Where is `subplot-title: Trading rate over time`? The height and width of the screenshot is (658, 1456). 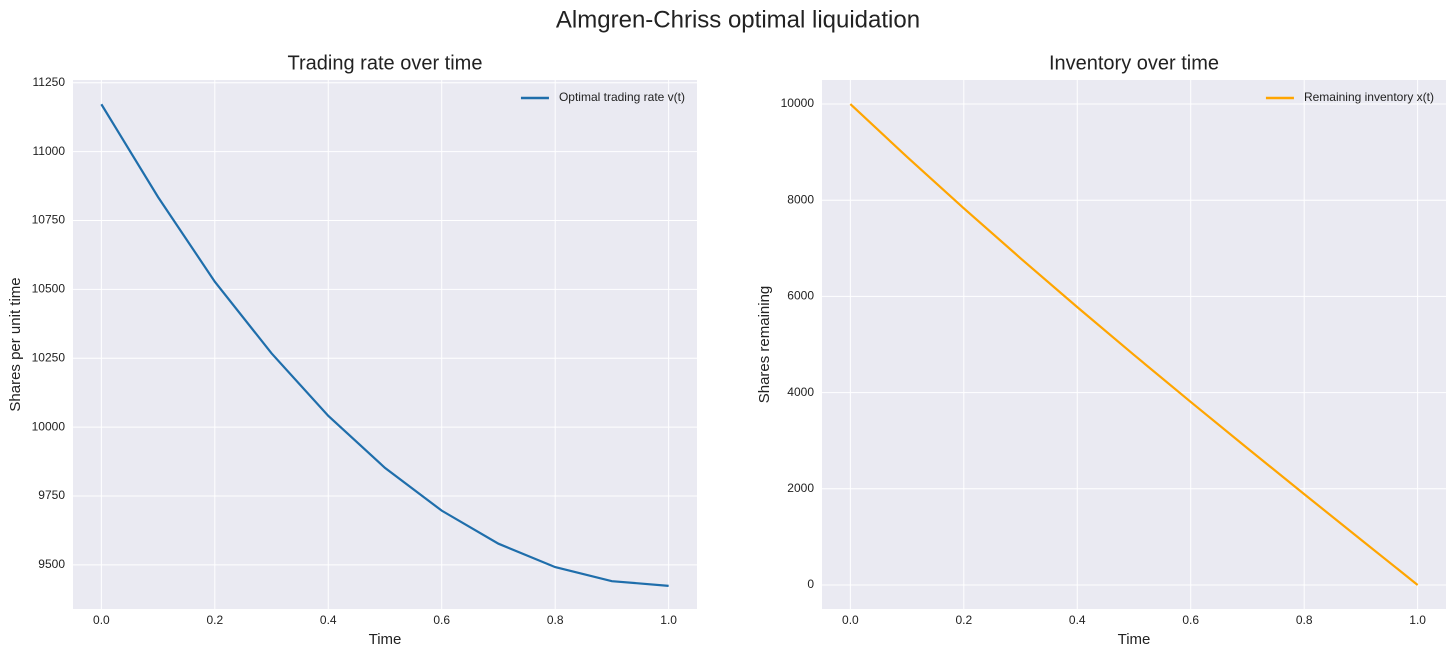 subplot-title: Trading rate over time is located at coordinates (385, 63).